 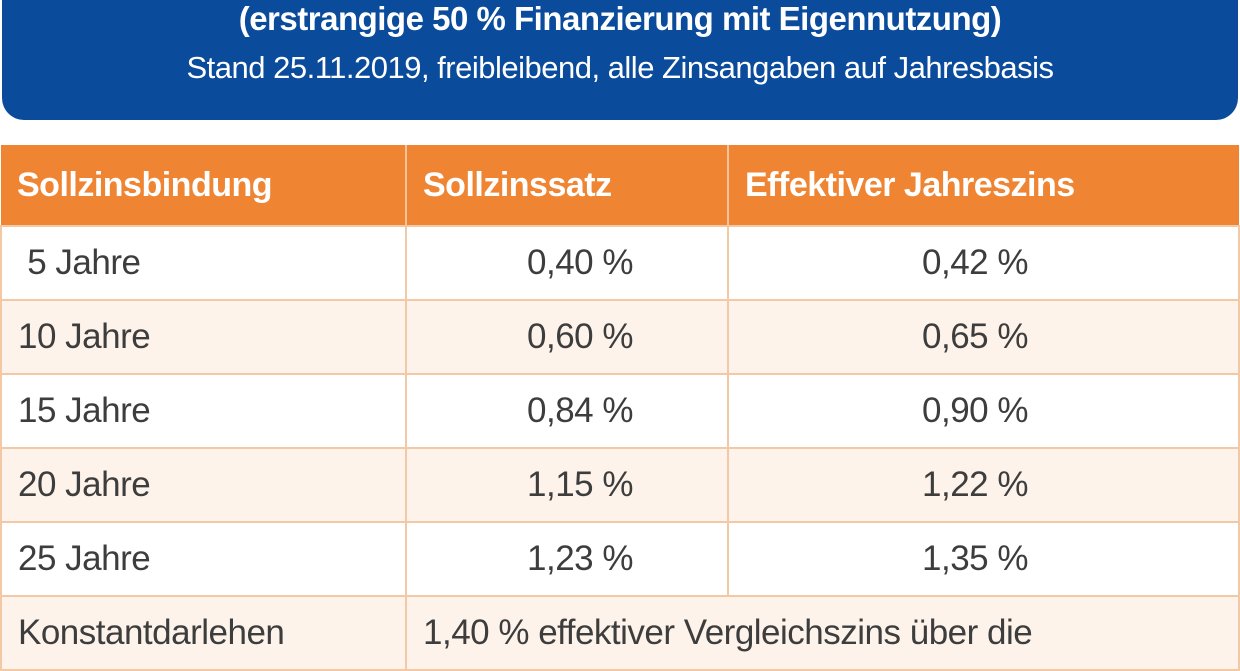 What do you see at coordinates (567, 263) in the screenshot?
I see `rate-cell: 0,40 %` at bounding box center [567, 263].